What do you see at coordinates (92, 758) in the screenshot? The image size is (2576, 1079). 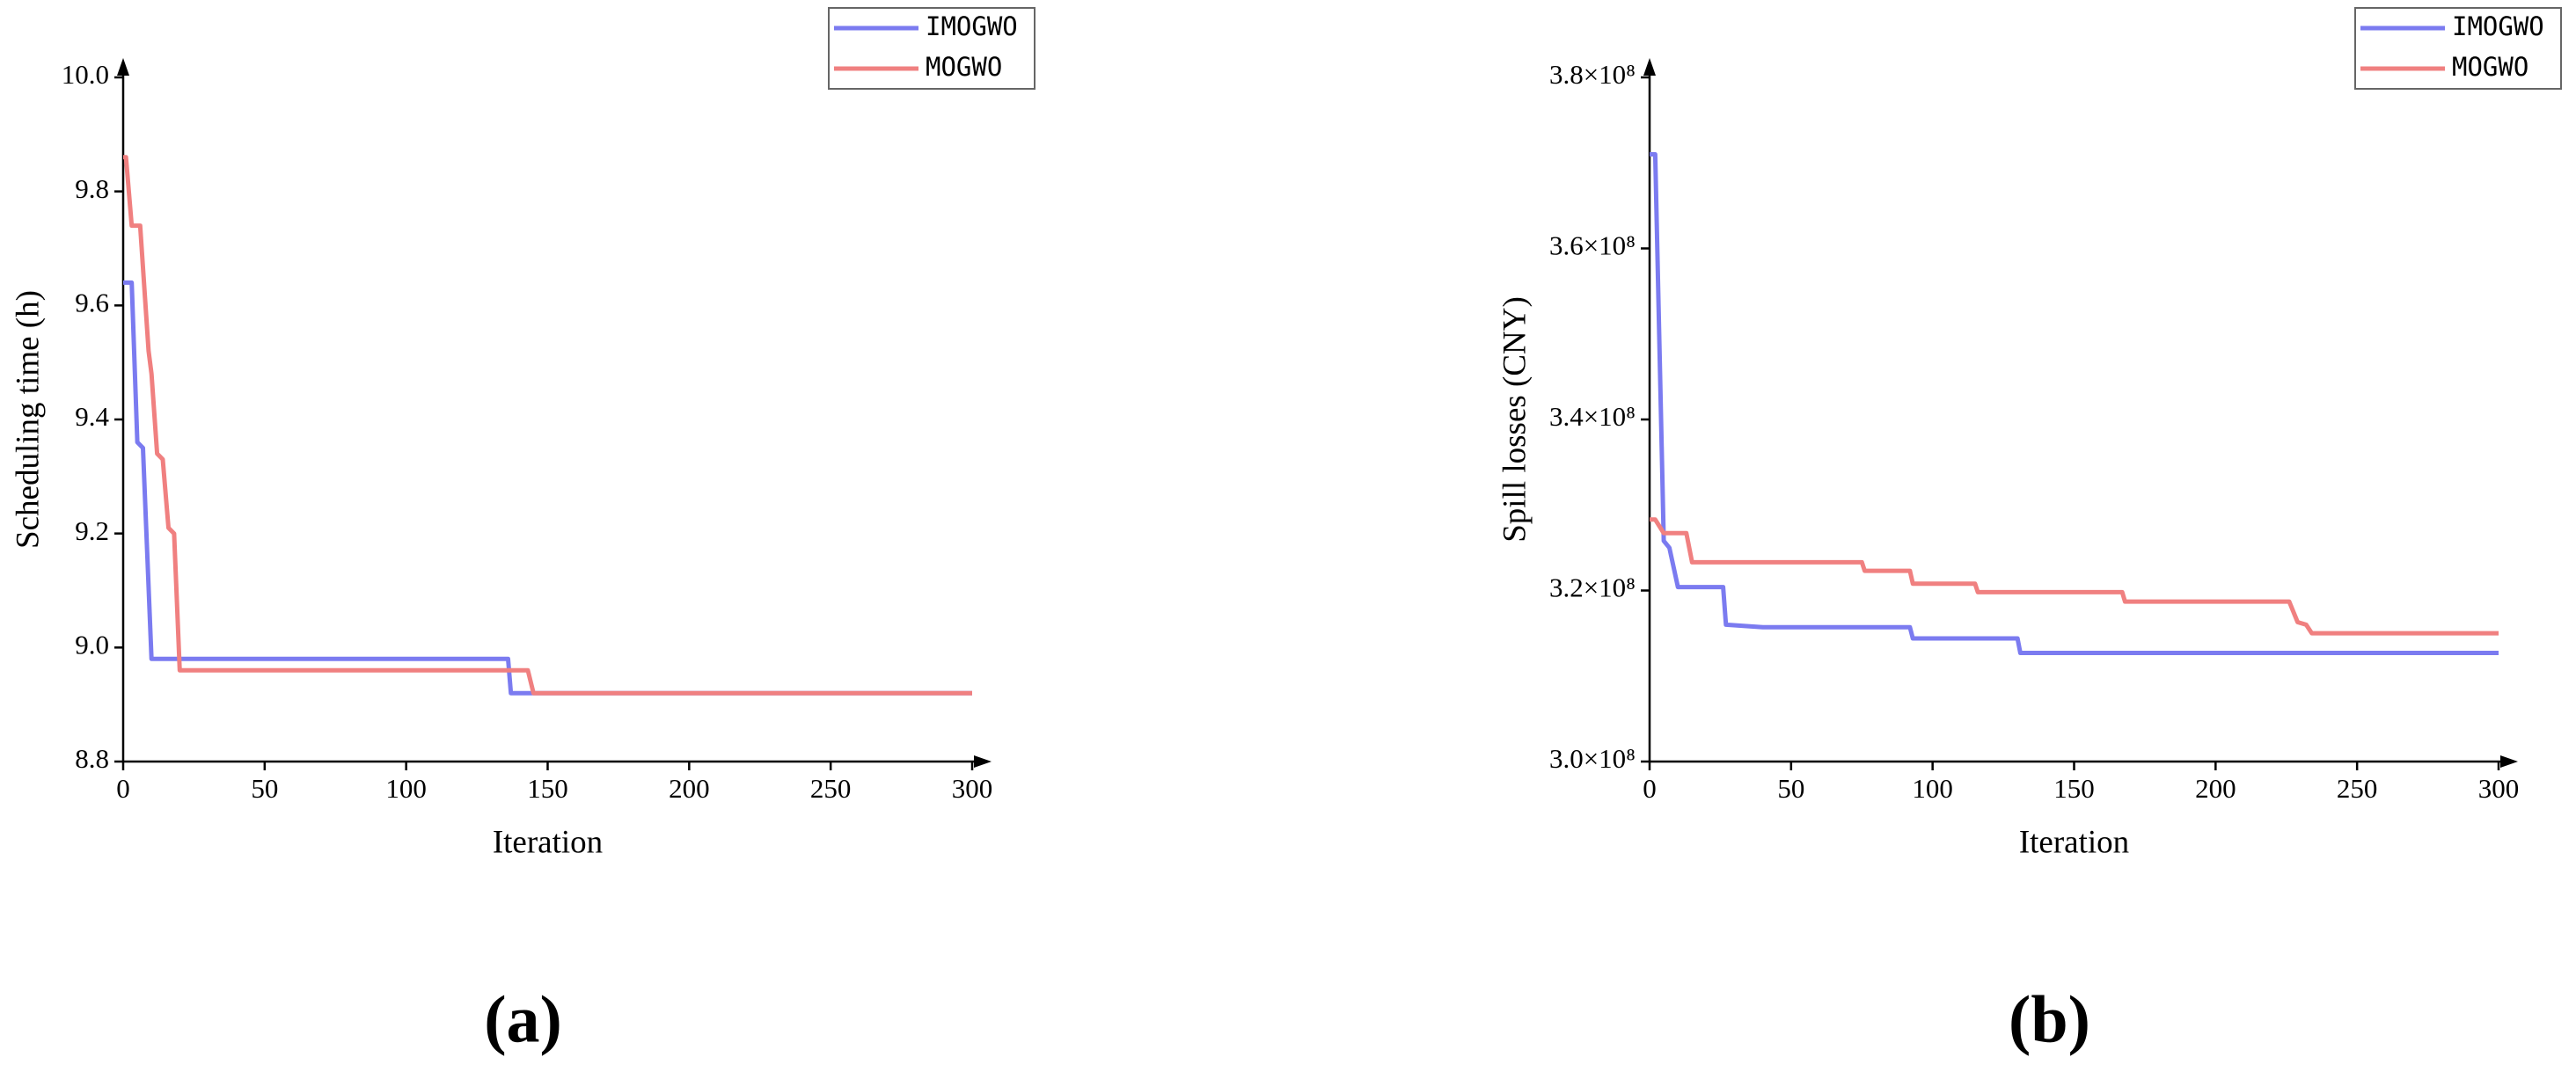 I see `y-tick-label: 8.8` at bounding box center [92, 758].